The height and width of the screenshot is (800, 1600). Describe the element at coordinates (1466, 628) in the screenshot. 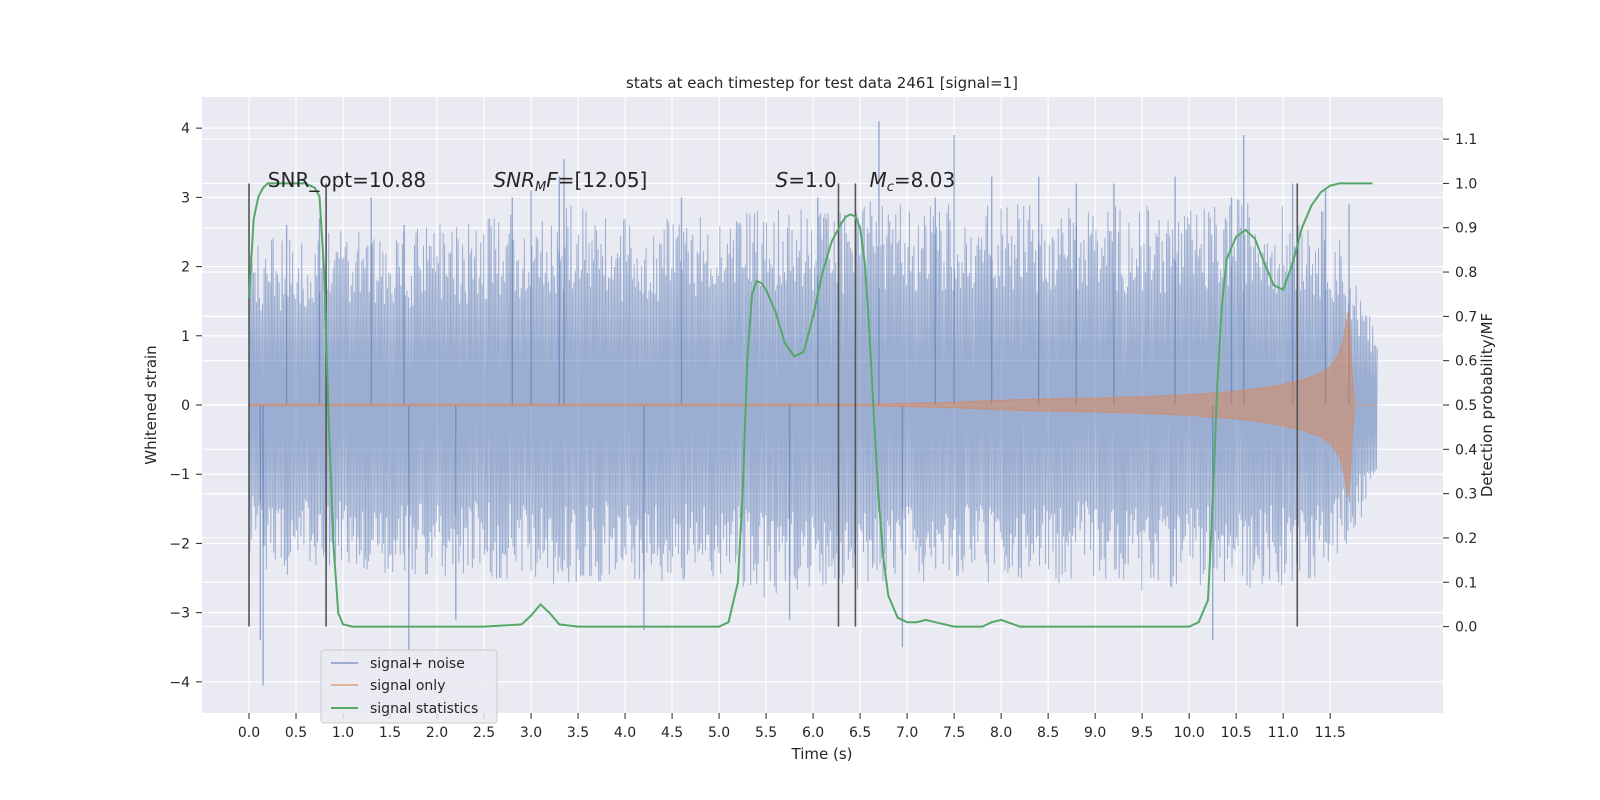

I see `y2-tick-label: 0.0` at that location.